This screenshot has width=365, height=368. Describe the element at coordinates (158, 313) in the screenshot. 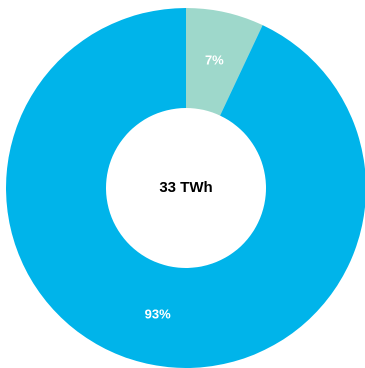

I see `value-label: 93%` at that location.